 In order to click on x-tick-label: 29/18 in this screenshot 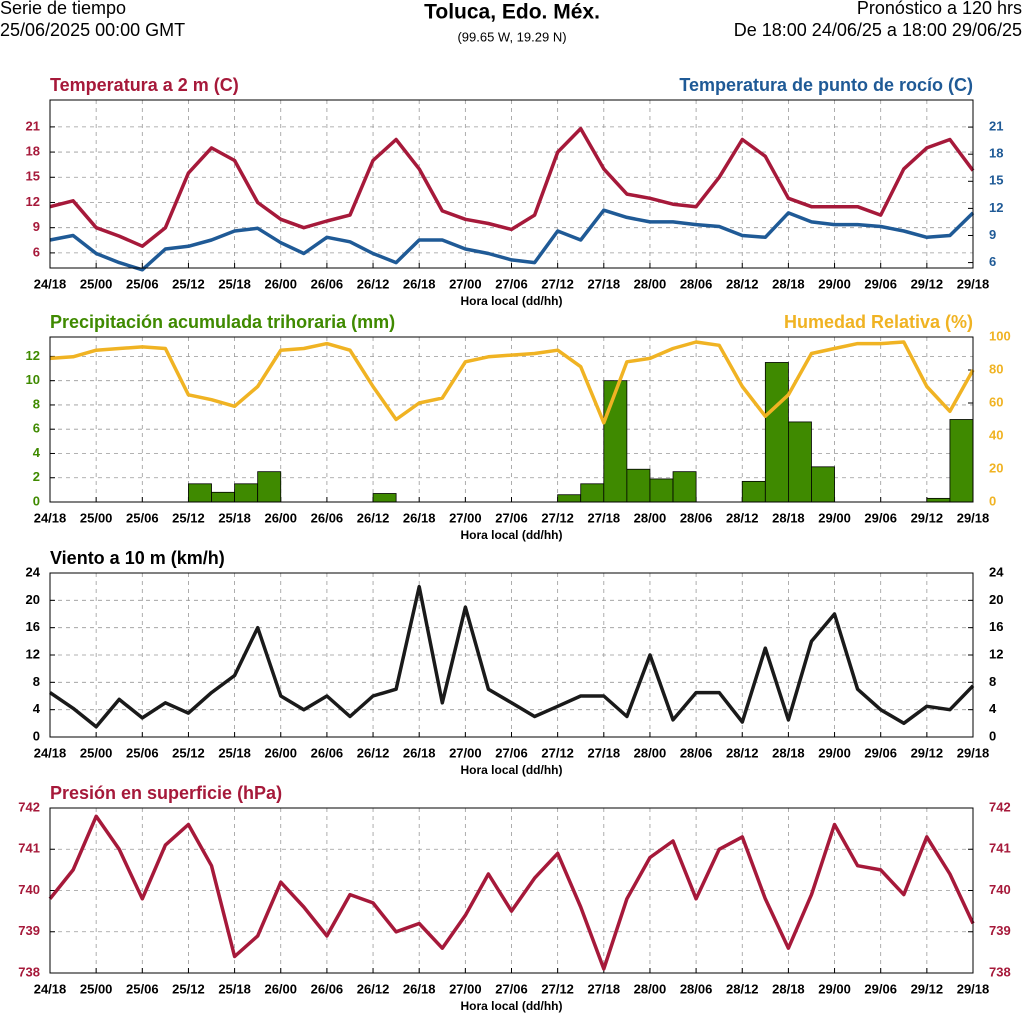, I will do `click(973, 517)`.